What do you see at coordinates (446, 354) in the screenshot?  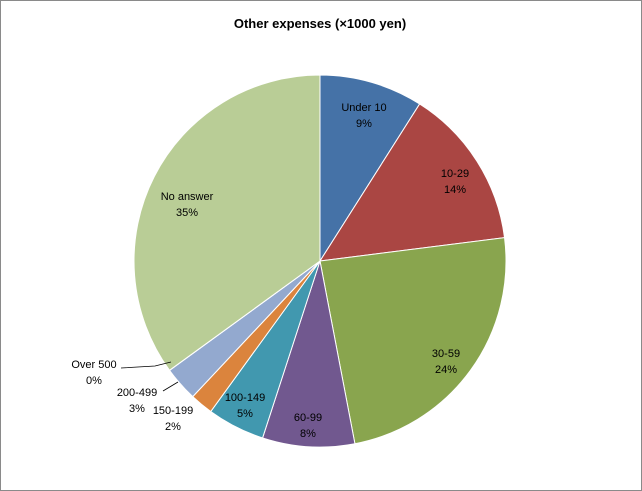 I see `slice-label: 30-59` at bounding box center [446, 354].